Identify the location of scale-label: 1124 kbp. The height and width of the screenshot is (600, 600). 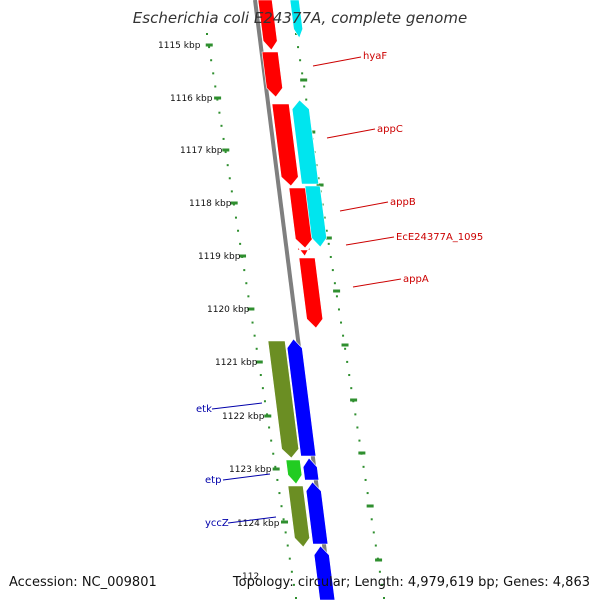
(258, 524).